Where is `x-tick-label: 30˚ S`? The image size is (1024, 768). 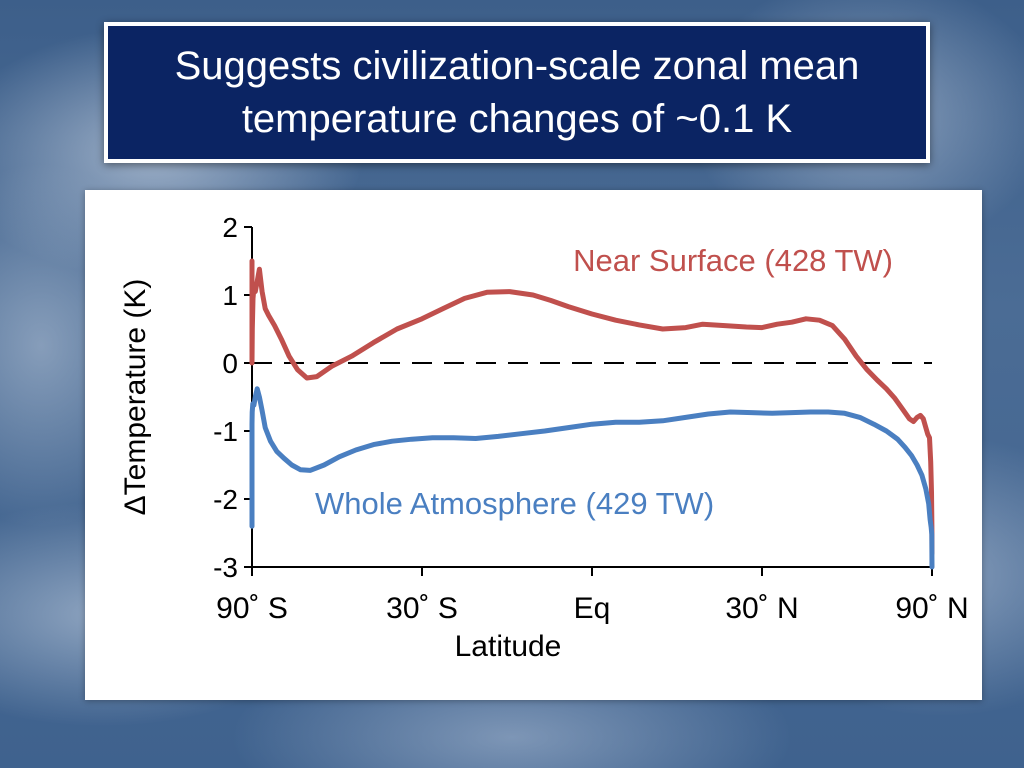 x-tick-label: 30˚ S is located at coordinates (422, 608).